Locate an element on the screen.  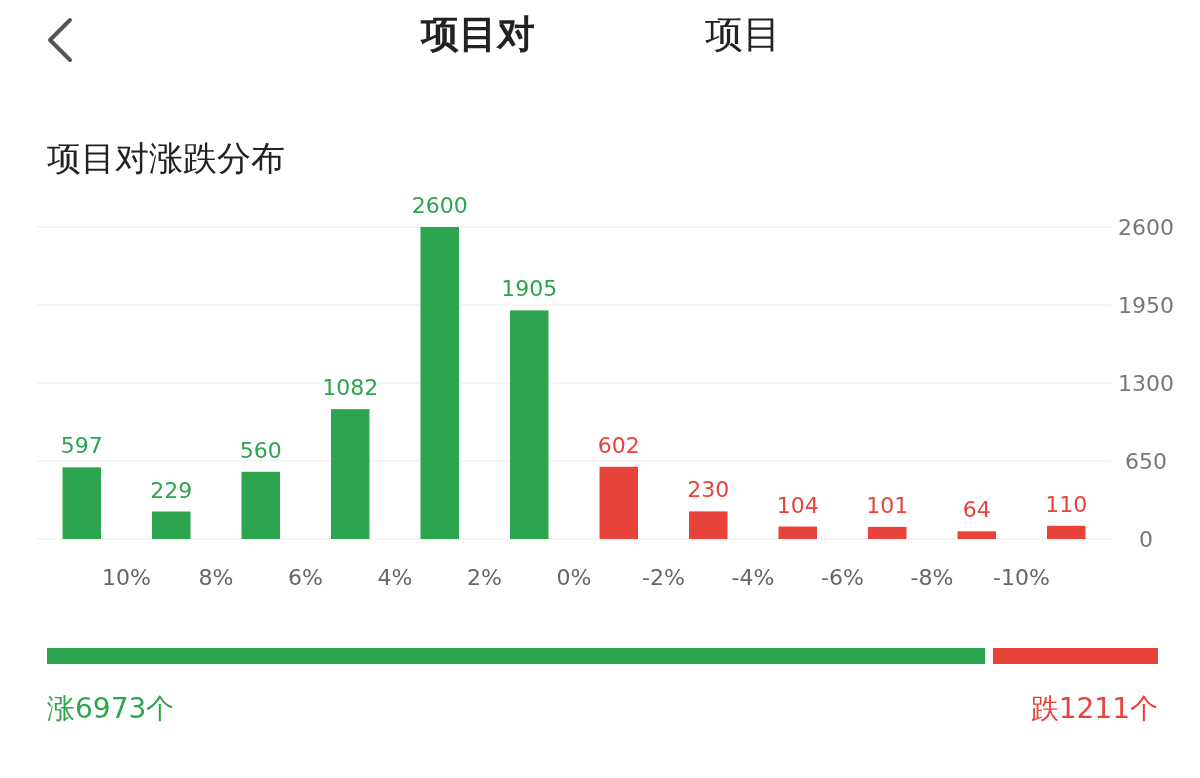
data-label: 560 is located at coordinates (260, 450).